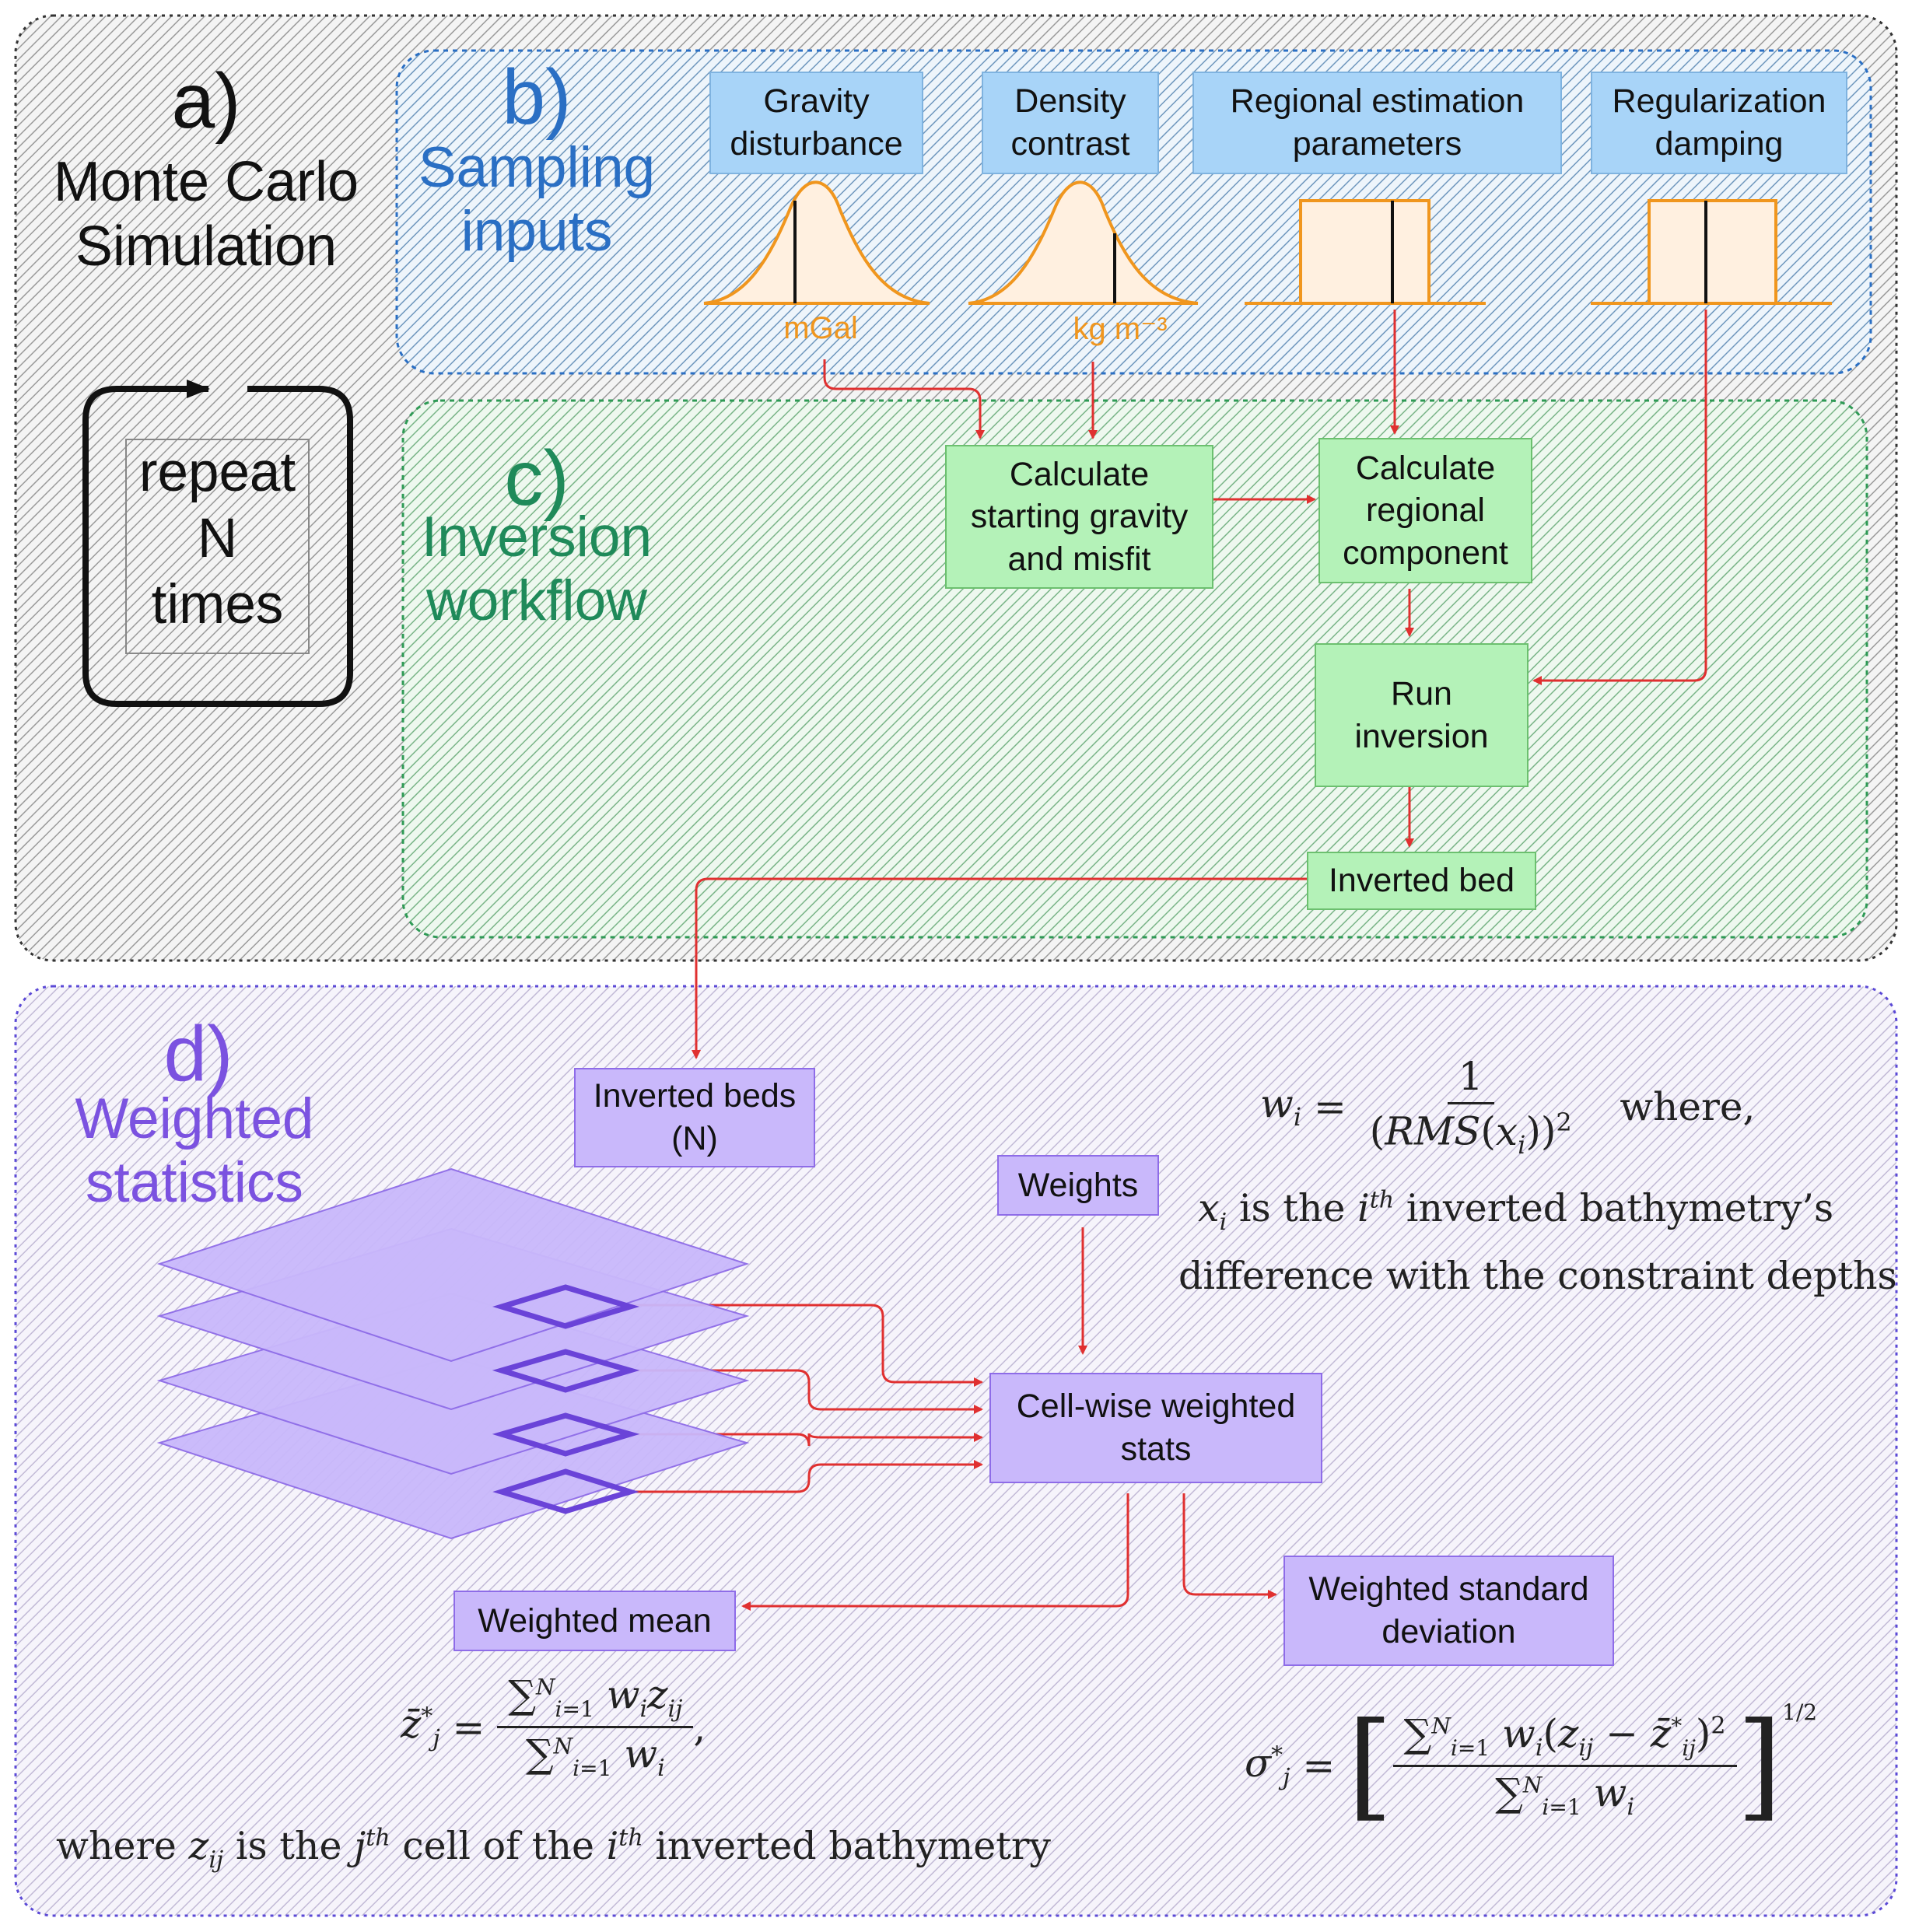 The height and width of the screenshot is (1932, 1912). Describe the element at coordinates (198, 1053) in the screenshot. I see `panel-d-letter: d)` at that location.